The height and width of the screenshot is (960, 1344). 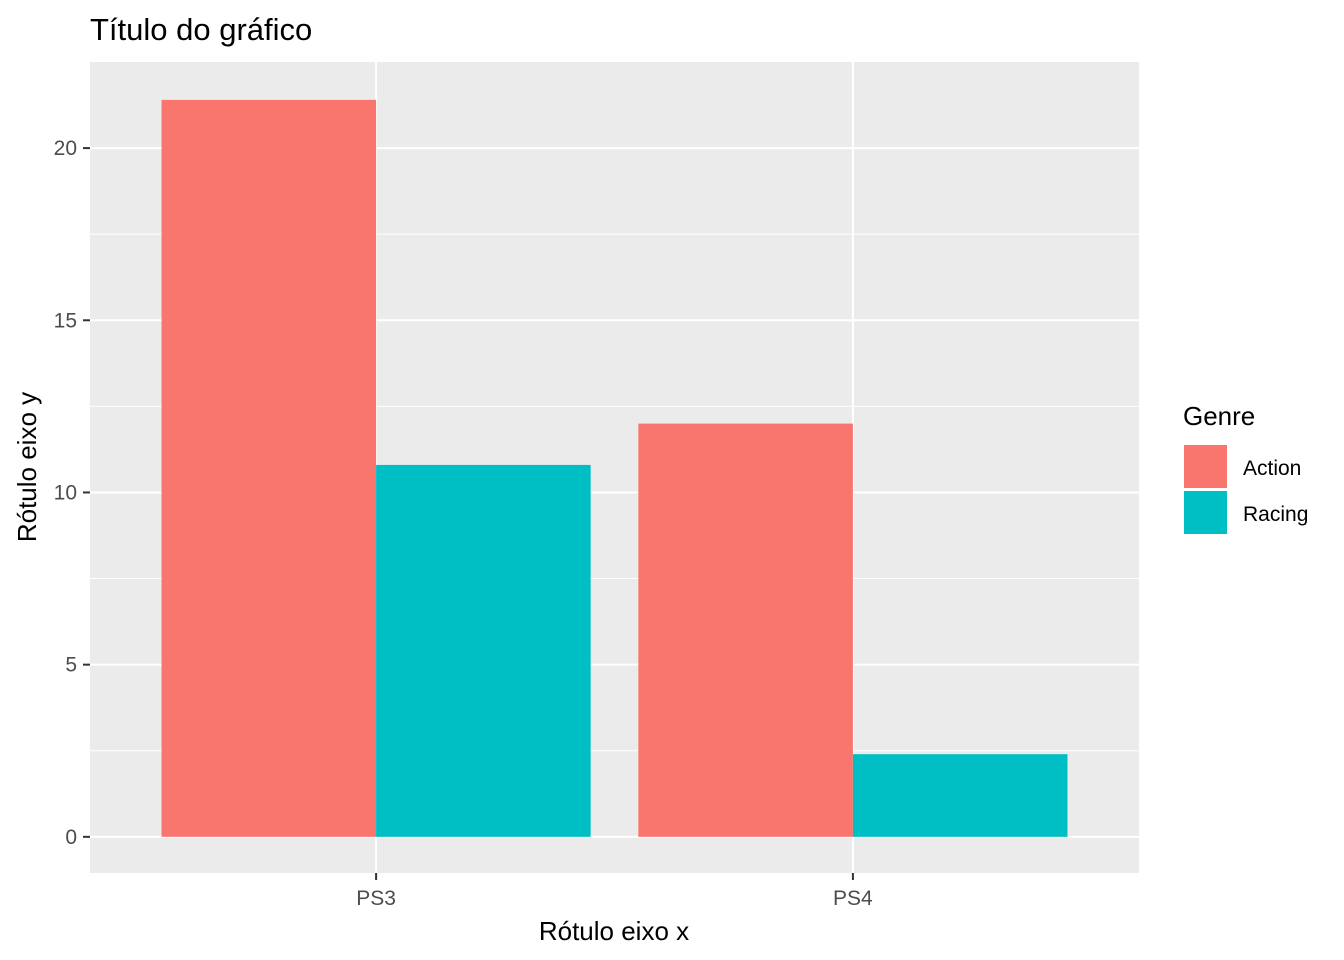 What do you see at coordinates (269, 468) in the screenshot?
I see `bar-action-ps3` at bounding box center [269, 468].